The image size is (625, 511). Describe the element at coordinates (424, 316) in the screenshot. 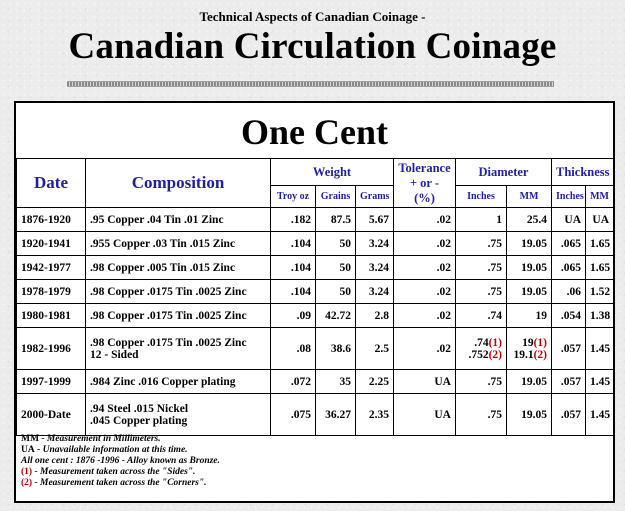

I see `tolerance-cell-line: .02` at that location.